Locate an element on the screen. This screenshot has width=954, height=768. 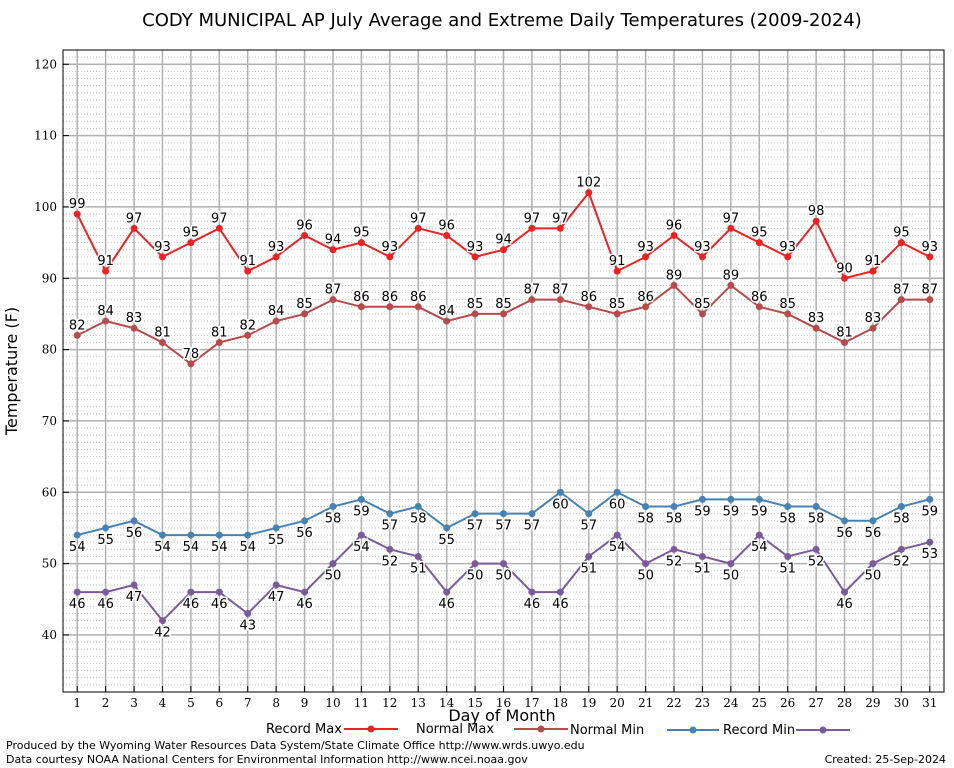
x-tick-label: 27 is located at coordinates (815, 703).